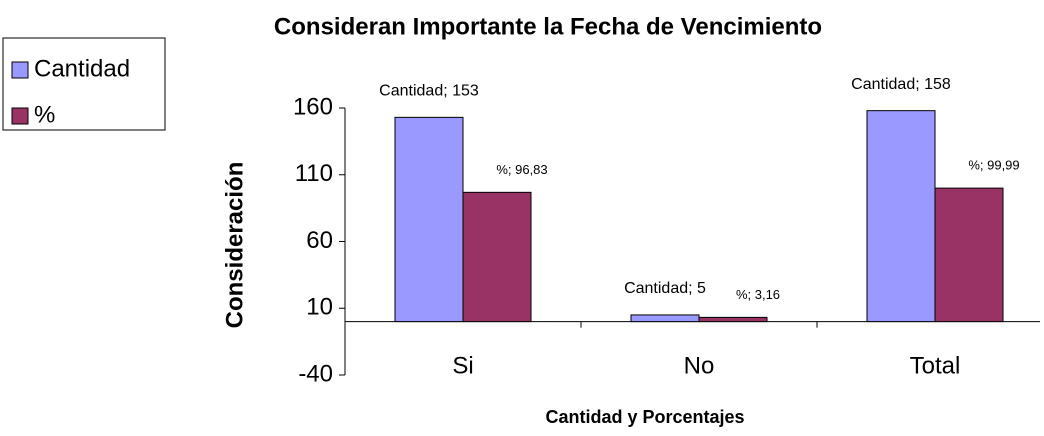 Image resolution: width=1044 pixels, height=436 pixels. What do you see at coordinates (462, 365) in the screenshot?
I see `x-tick-label: Si` at bounding box center [462, 365].